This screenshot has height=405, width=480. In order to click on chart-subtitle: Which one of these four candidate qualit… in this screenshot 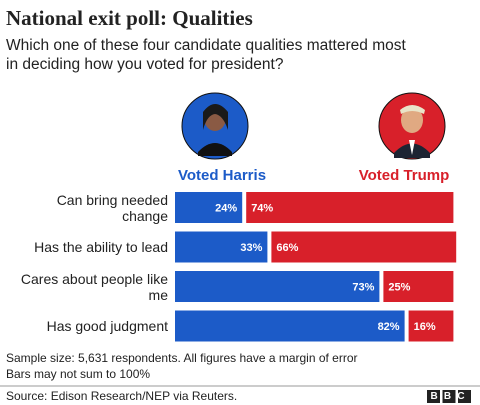, I will do `click(206, 55)`.